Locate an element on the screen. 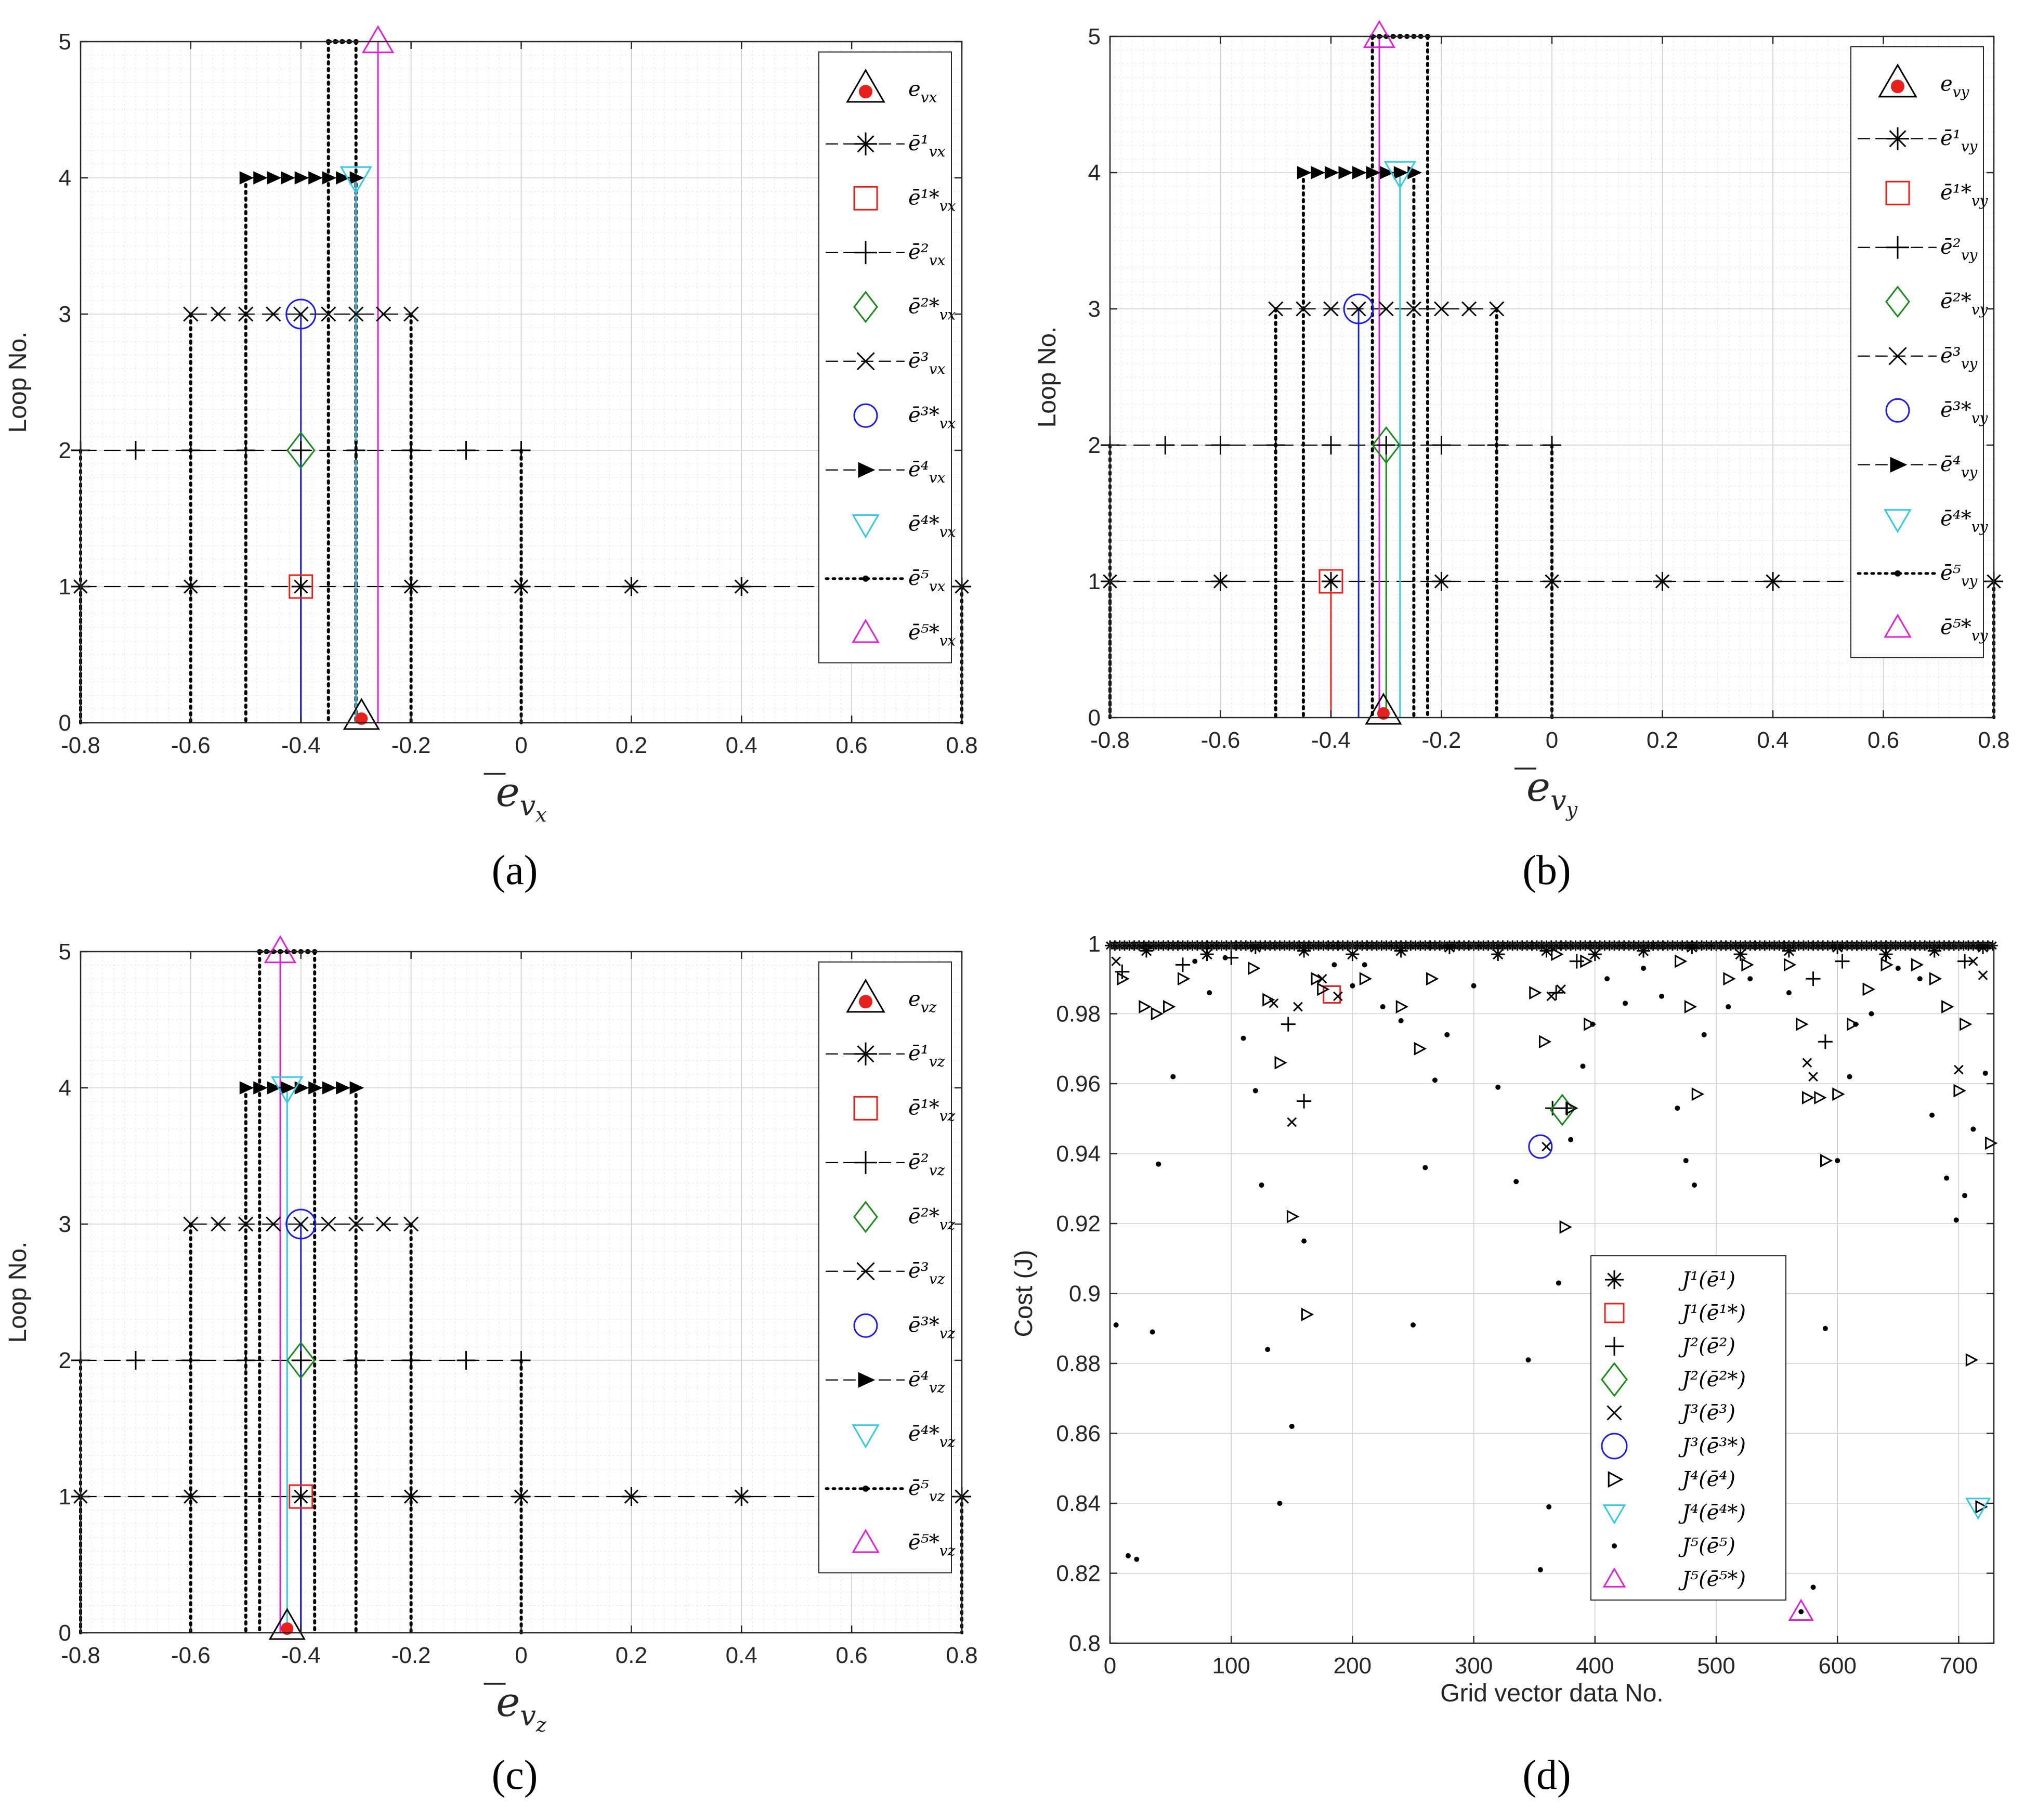  x-tick-label: 500 is located at coordinates (1716, 1666).